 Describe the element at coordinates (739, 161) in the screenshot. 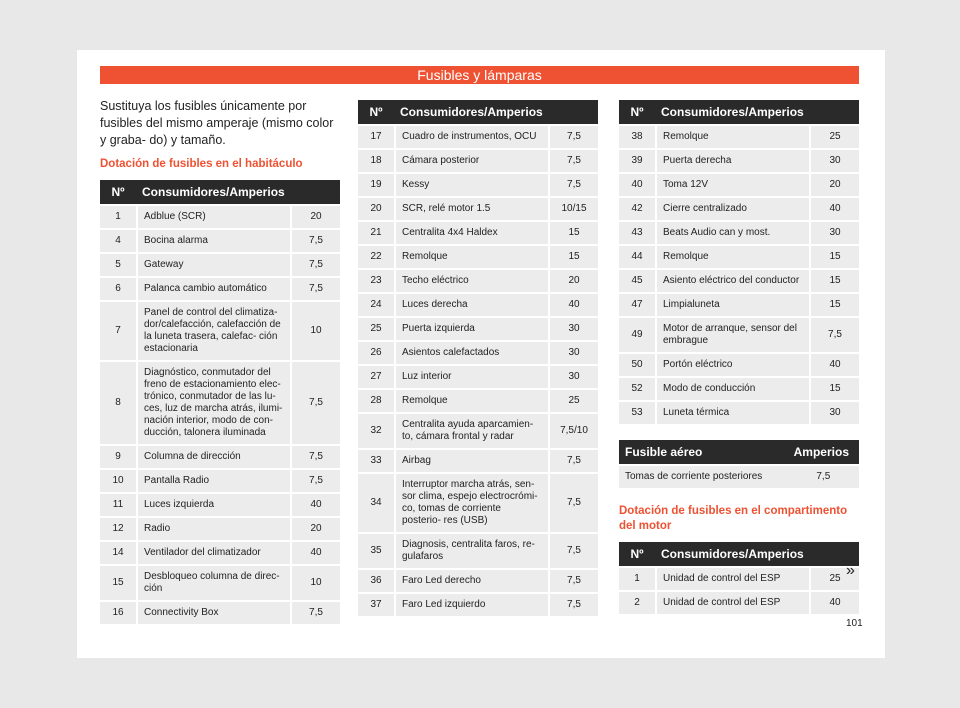

I see `table-row: 39 Puerta derecha 30` at that location.